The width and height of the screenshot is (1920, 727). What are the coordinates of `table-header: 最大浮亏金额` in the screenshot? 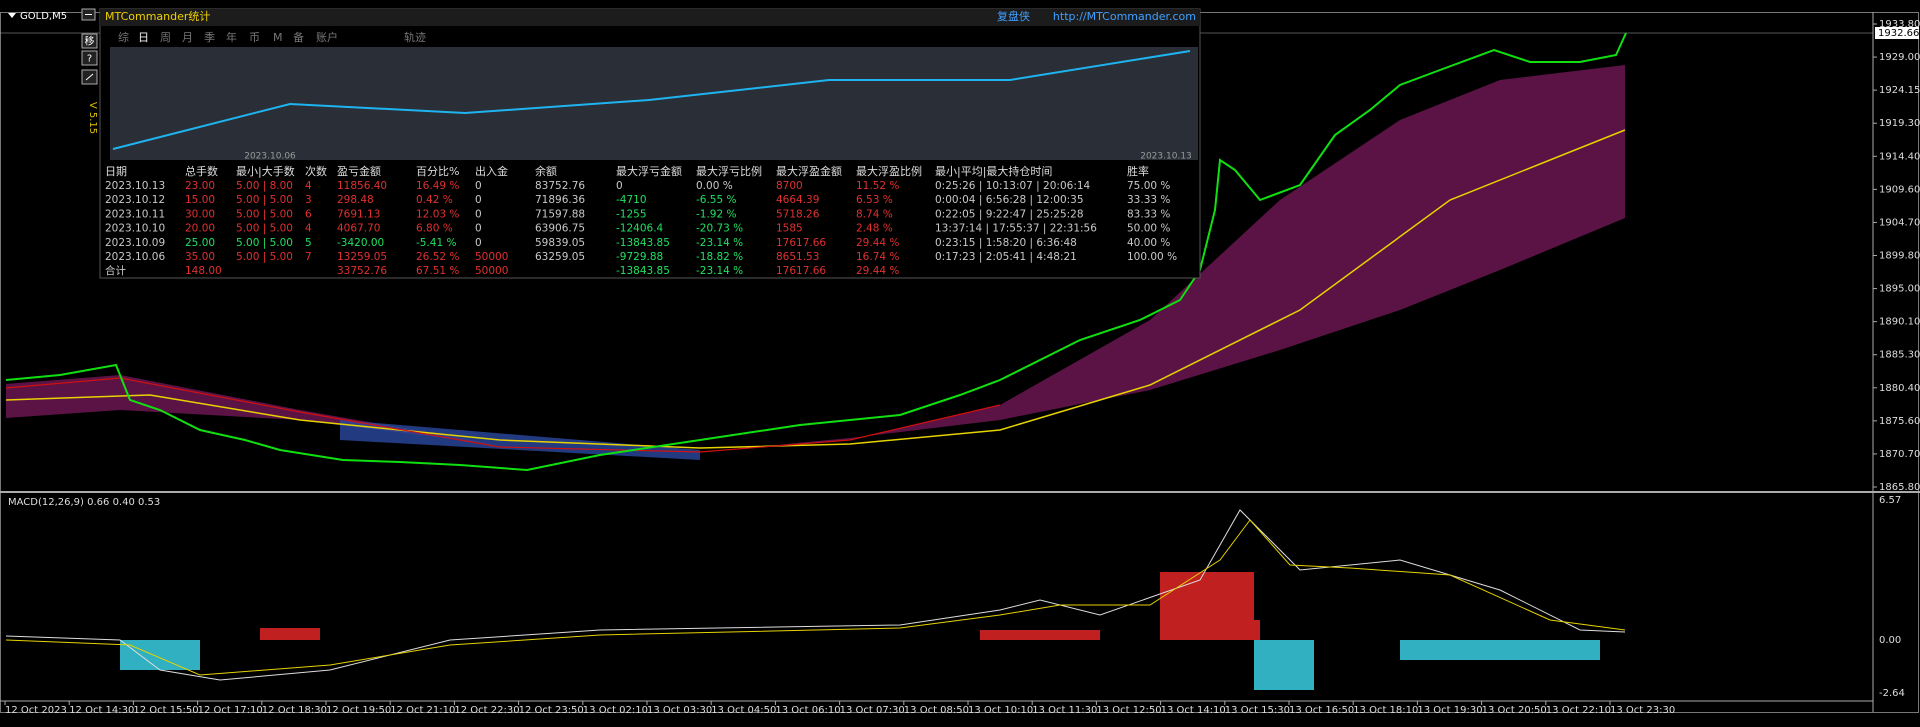 It's located at (649, 171).